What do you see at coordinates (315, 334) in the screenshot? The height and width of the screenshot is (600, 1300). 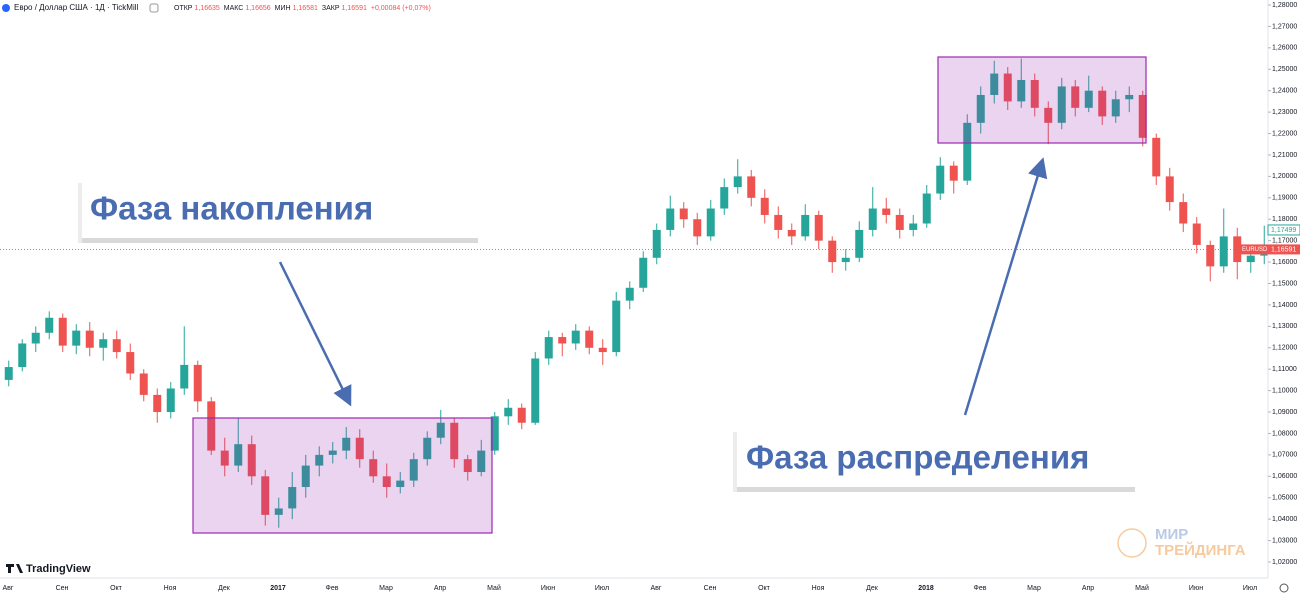 I see `arrow` at bounding box center [315, 334].